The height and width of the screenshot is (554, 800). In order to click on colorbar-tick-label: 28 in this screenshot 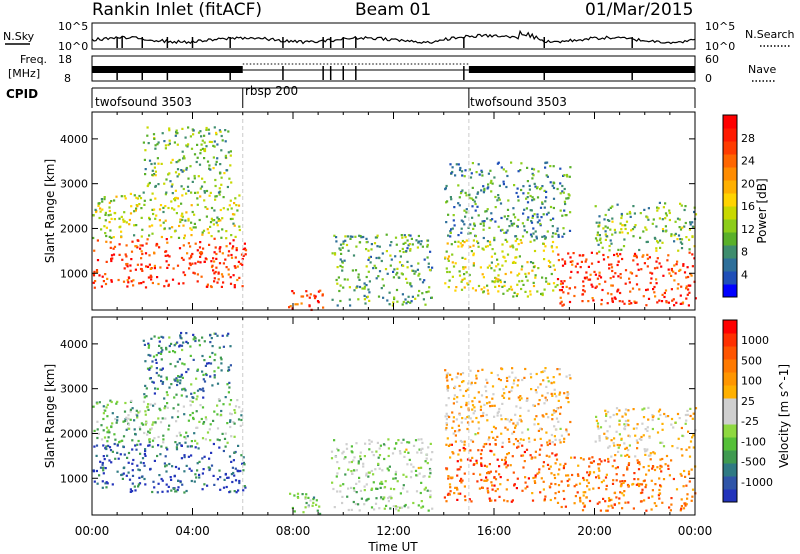, I will do `click(748, 138)`.